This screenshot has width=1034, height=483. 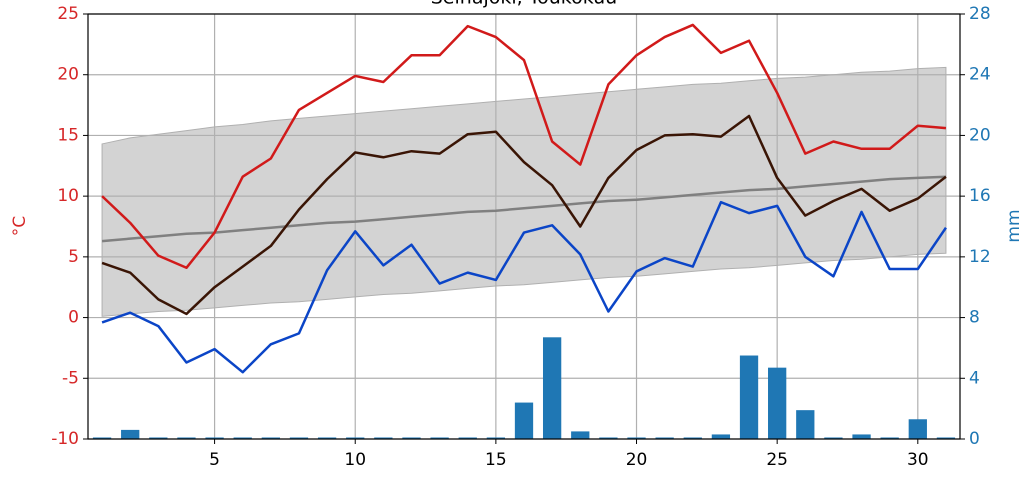 What do you see at coordinates (68, 75) in the screenshot?
I see `y-tick-label: 20` at bounding box center [68, 75].